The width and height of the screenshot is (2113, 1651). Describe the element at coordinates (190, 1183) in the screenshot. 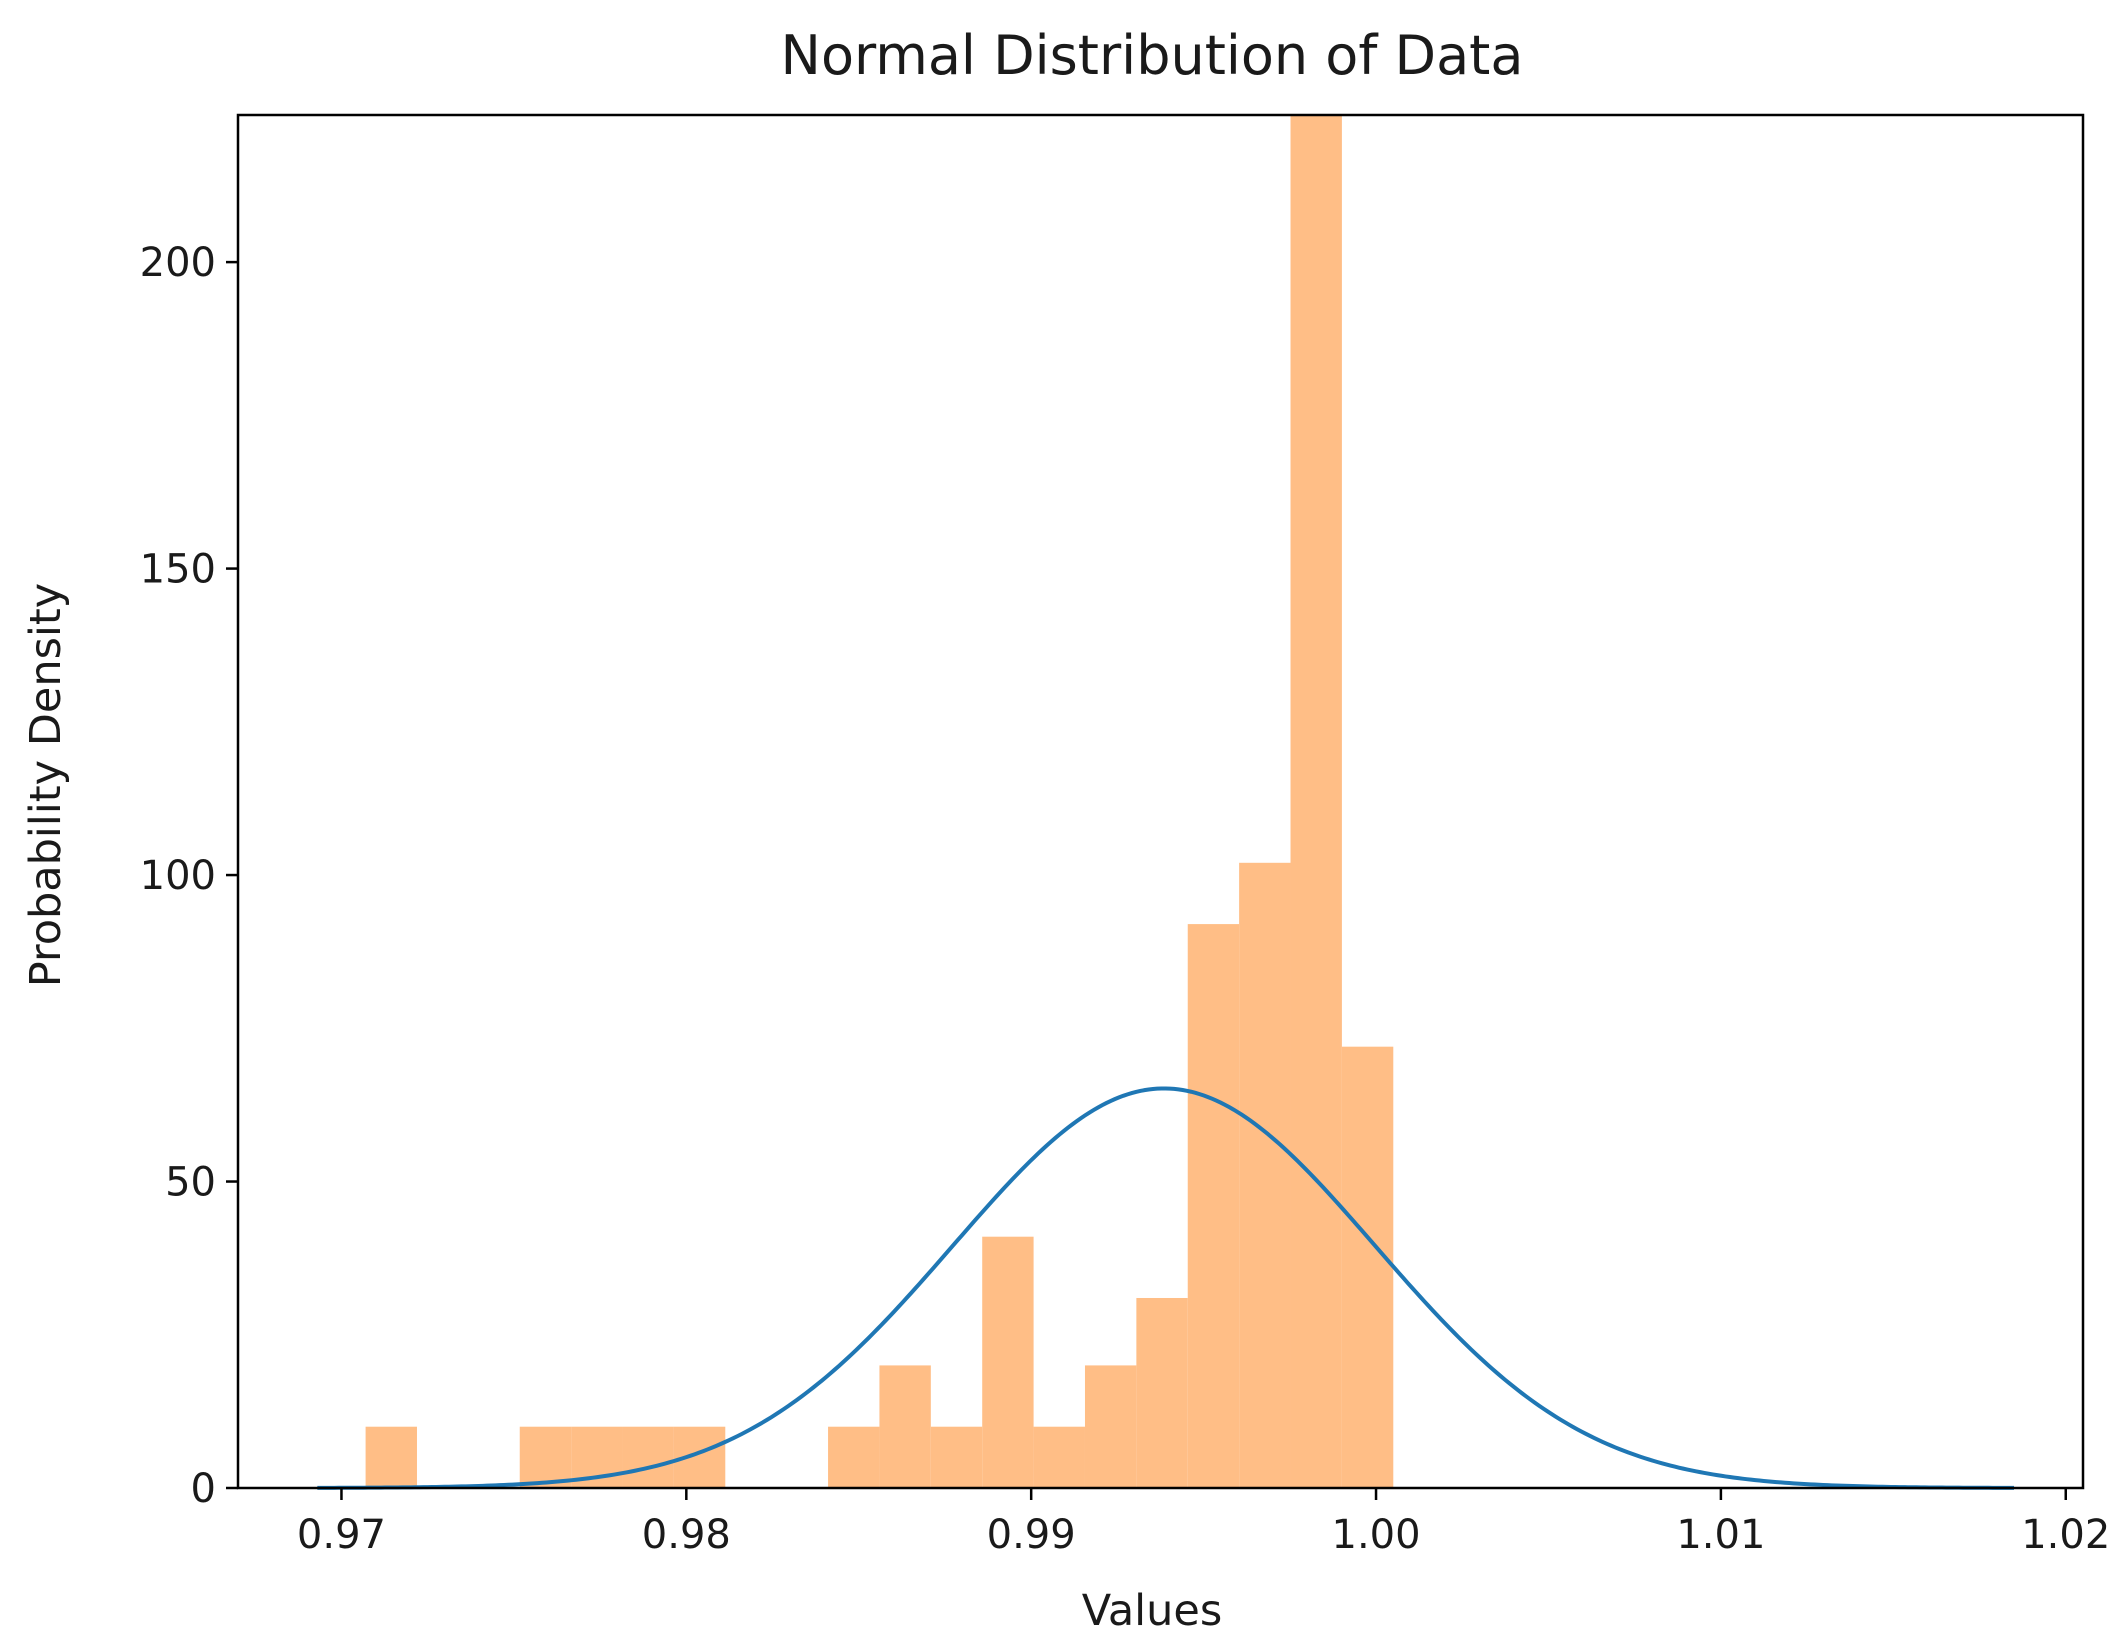

I see `y-tick-label: 50` at that location.